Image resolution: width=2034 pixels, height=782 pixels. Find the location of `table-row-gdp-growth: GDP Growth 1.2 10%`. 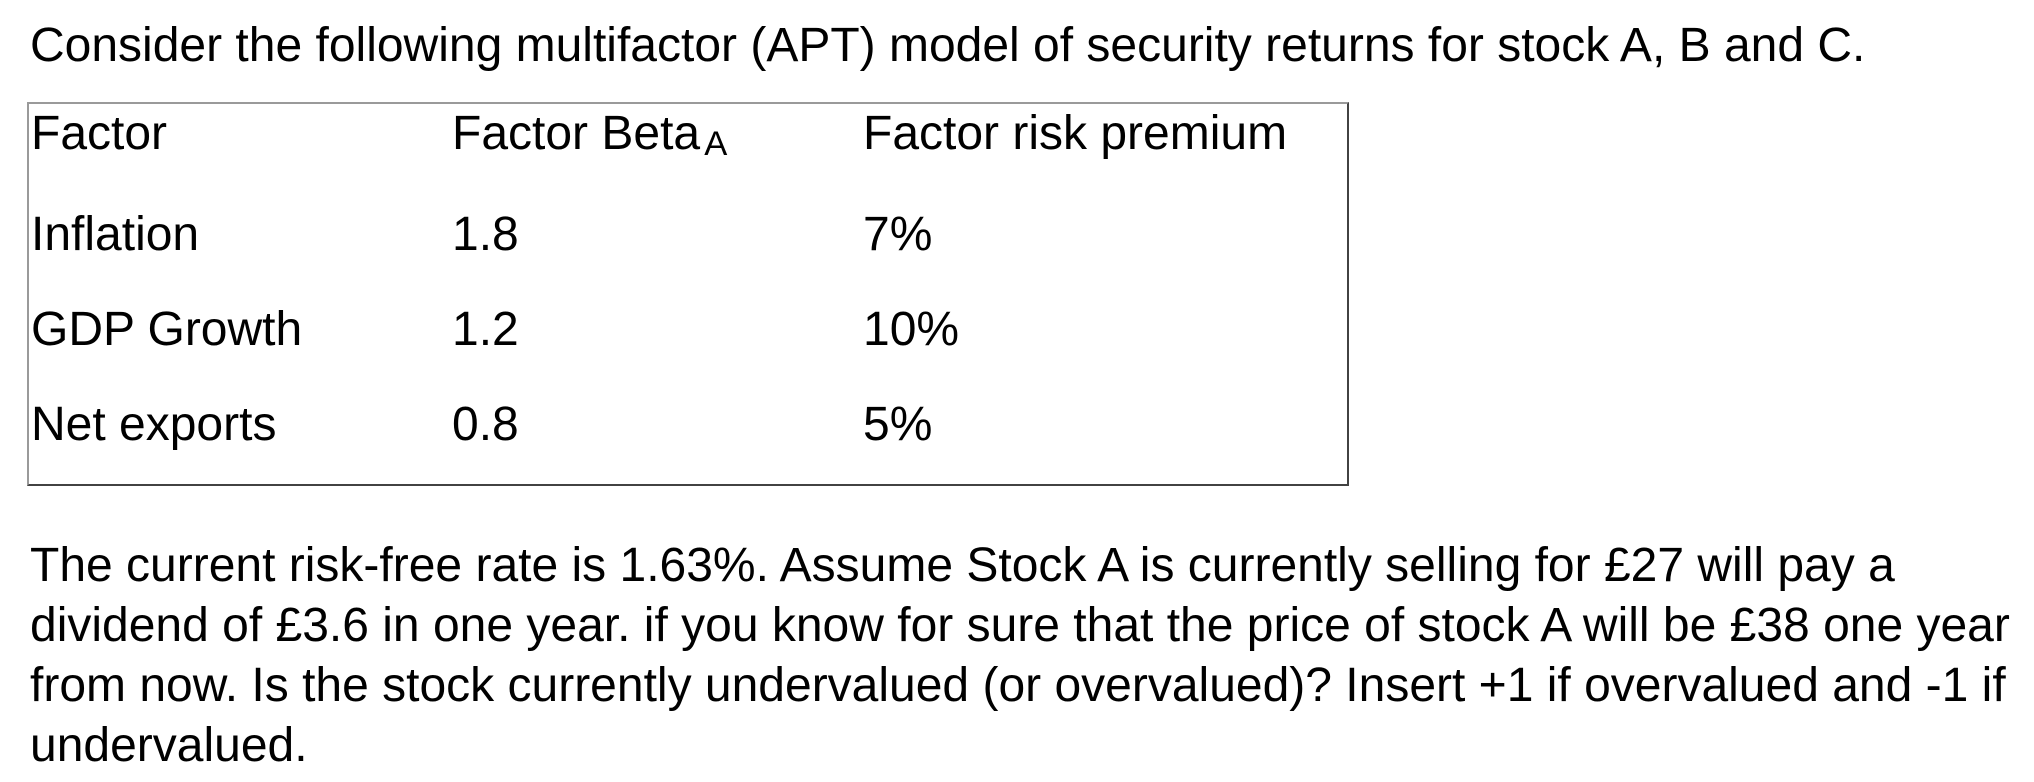

table-row-gdp-growth: GDP Growth 1.2 10% is located at coordinates (688, 347).